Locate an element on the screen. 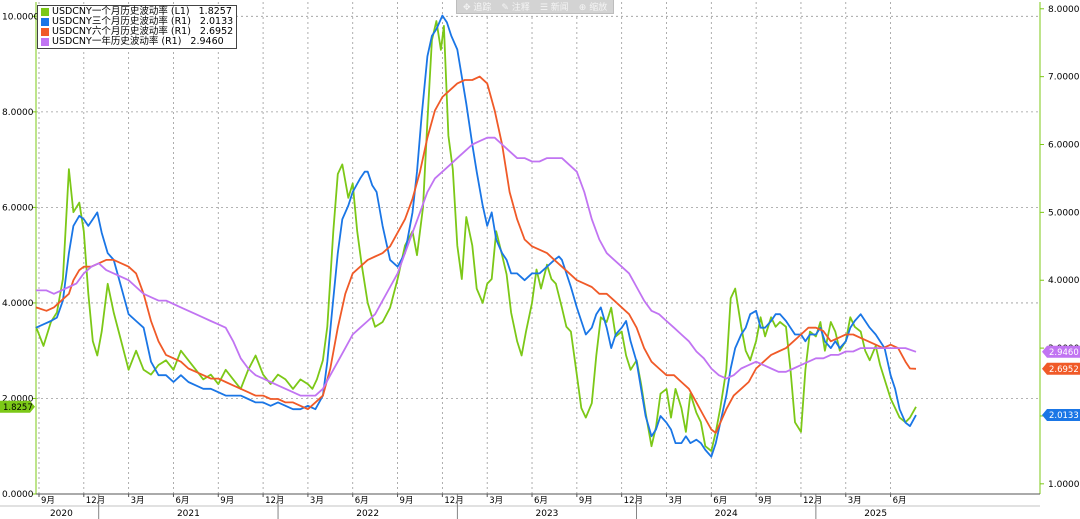  x-axis-year-label: 2024 is located at coordinates (726, 514).